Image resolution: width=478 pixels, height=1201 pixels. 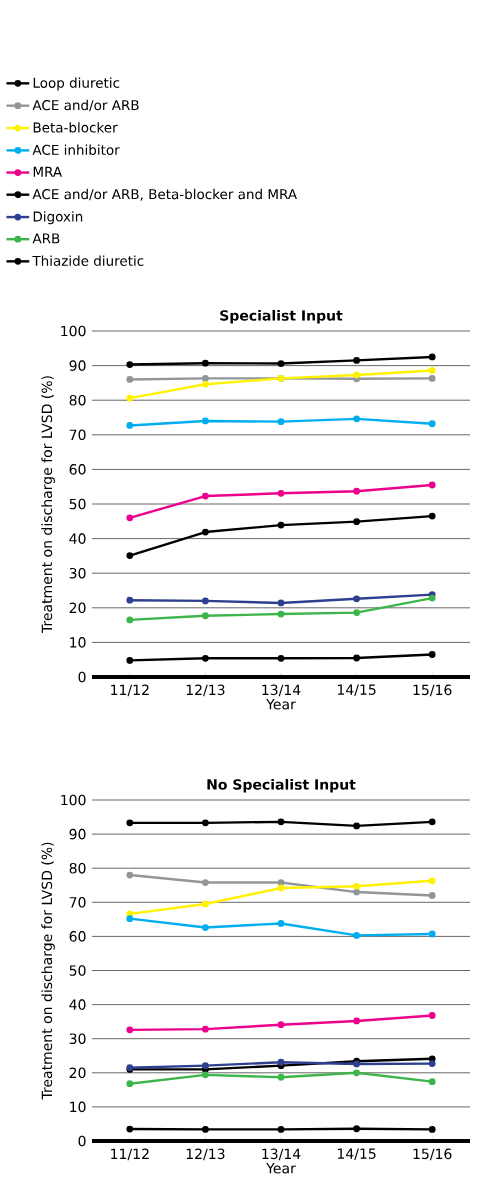 I want to click on legend-label: ARB, so click(x=46, y=238).